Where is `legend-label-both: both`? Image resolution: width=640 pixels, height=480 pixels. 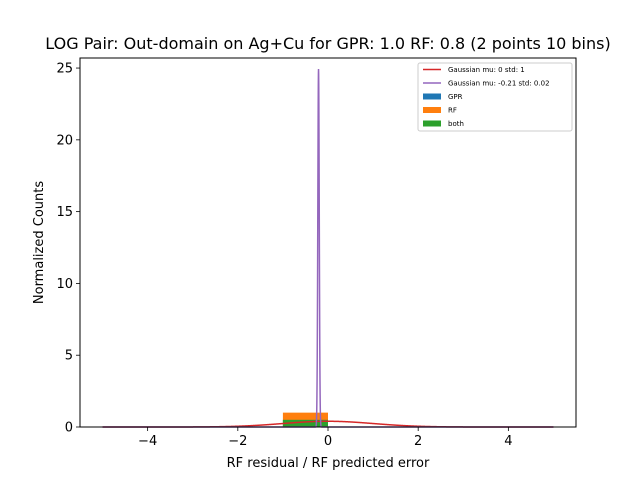 legend-label-both: both is located at coordinates (456, 124).